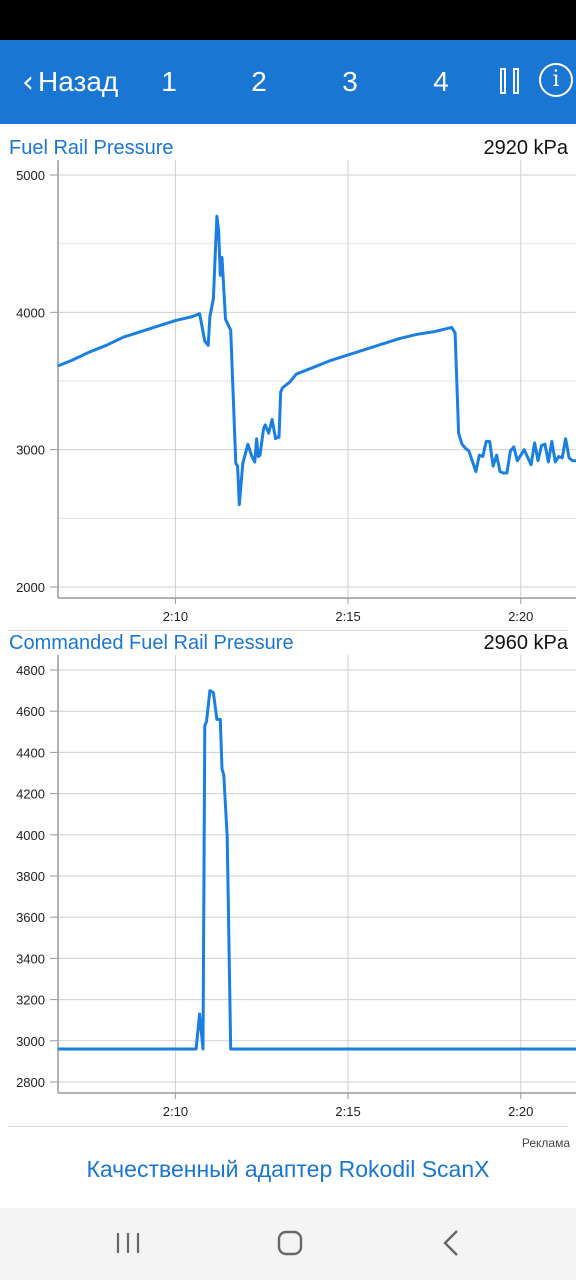 Image resolution: width=576 pixels, height=1285 pixels. What do you see at coordinates (30, 794) in the screenshot?
I see `y-tick-label: 4200` at bounding box center [30, 794].